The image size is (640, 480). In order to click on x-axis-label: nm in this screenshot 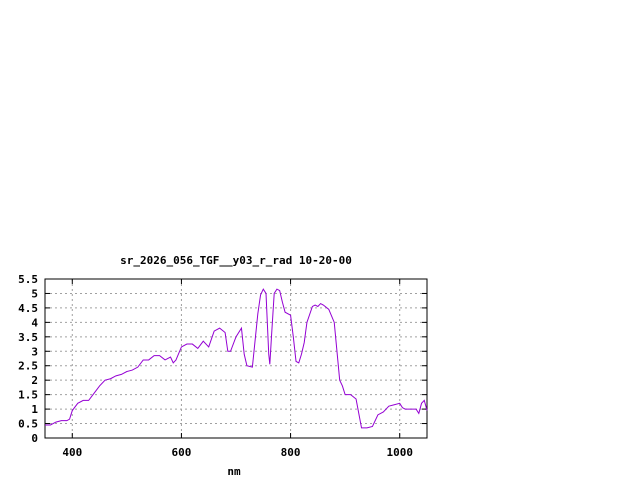, I will do `click(234, 471)`.